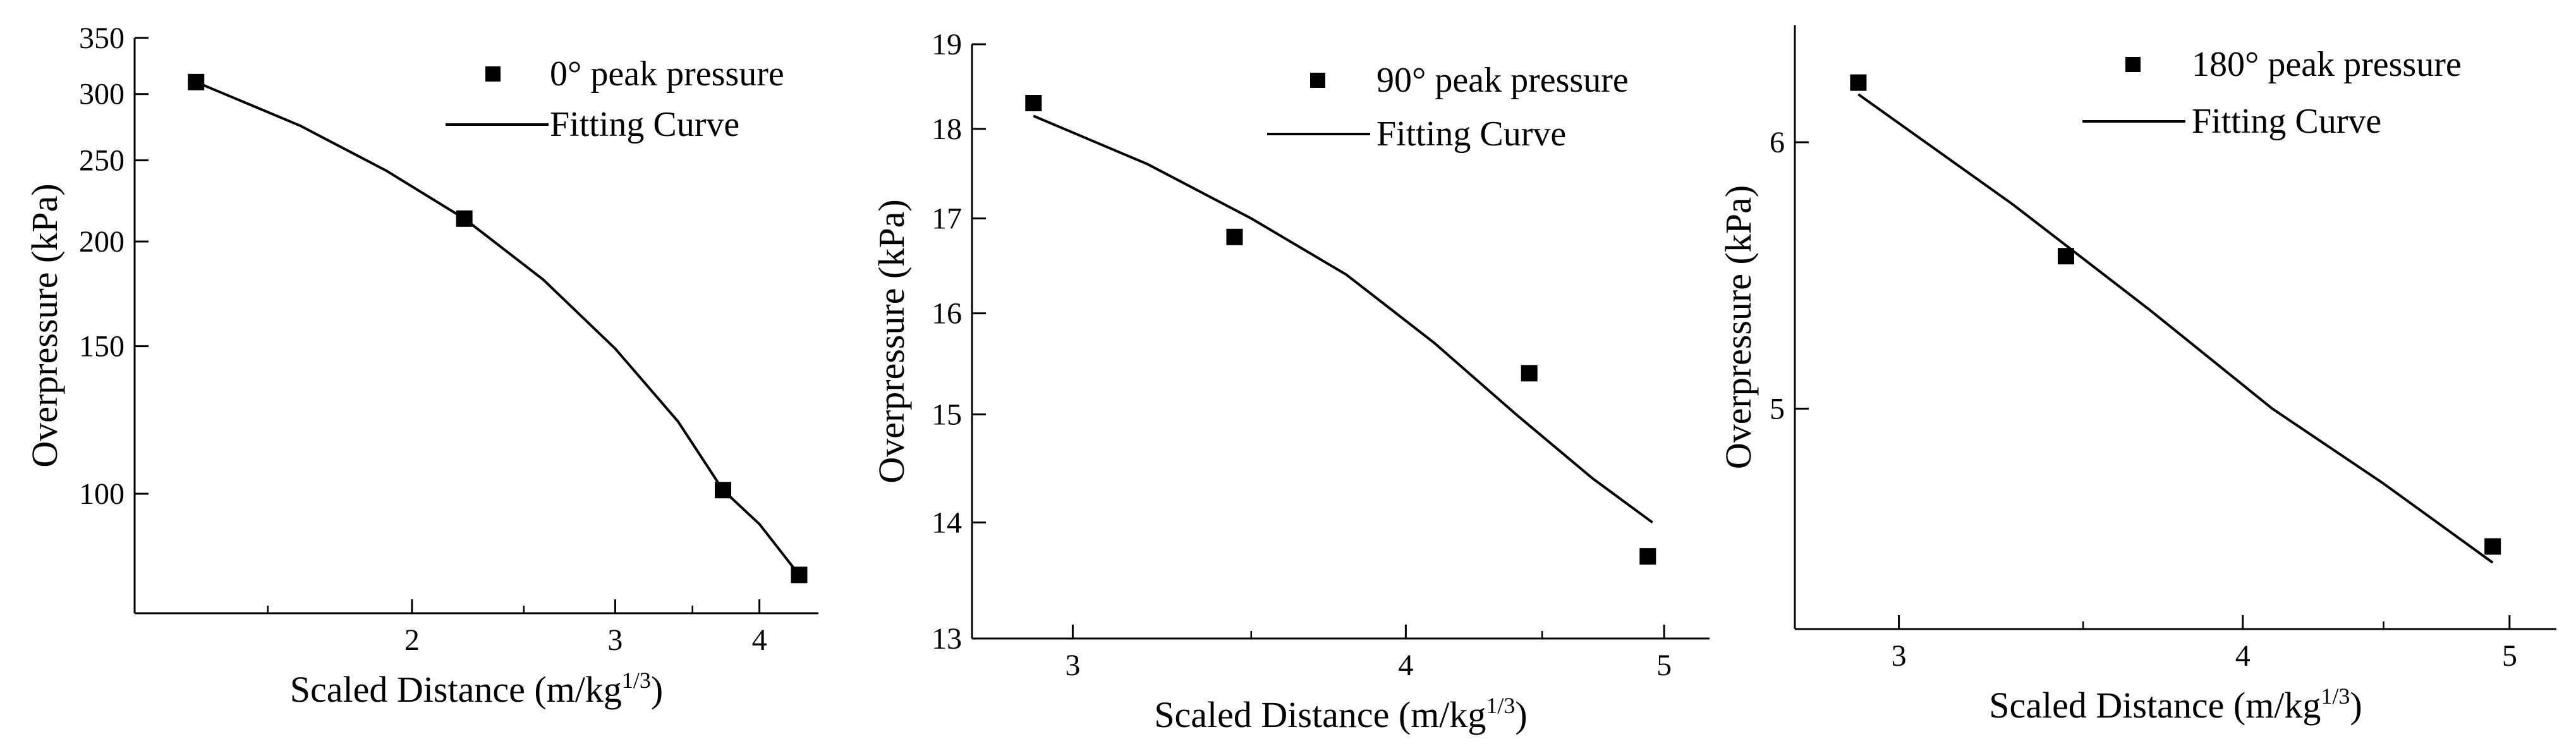 The image size is (2576, 746). What do you see at coordinates (102, 94) in the screenshot?
I see `y-tick-label: 300` at bounding box center [102, 94].